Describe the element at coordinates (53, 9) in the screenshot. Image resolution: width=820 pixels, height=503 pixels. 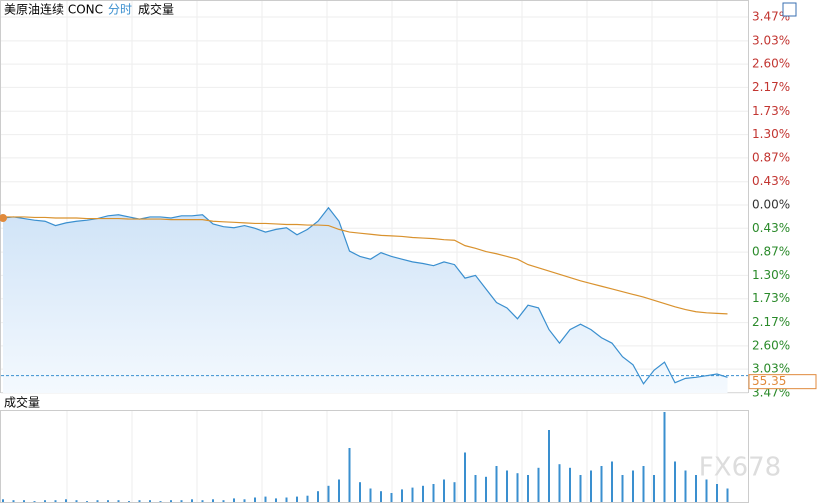
I see `chart-title: 美原油连续 CONC` at that location.